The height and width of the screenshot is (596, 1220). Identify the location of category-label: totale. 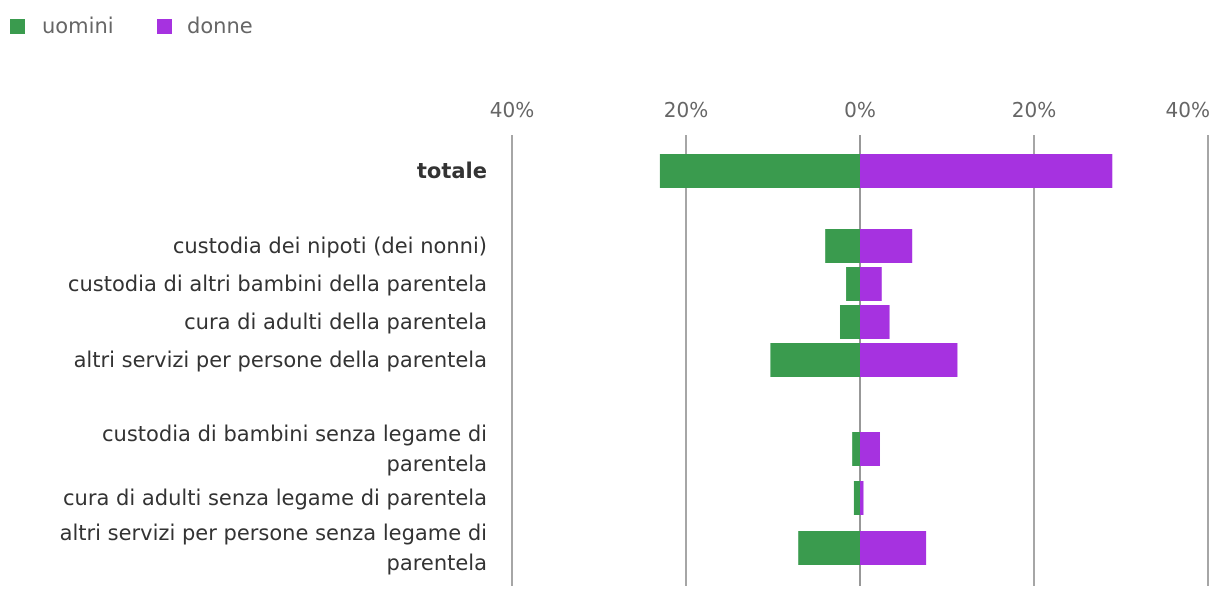
(452, 171).